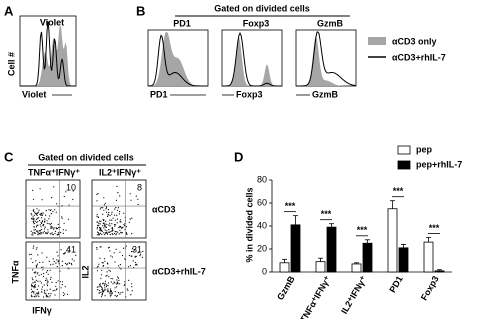 The image size is (500, 319). What do you see at coordinates (354, 295) in the screenshot?
I see `x-tick-label: IL2⁺IFNγ⁺` at bounding box center [354, 295].